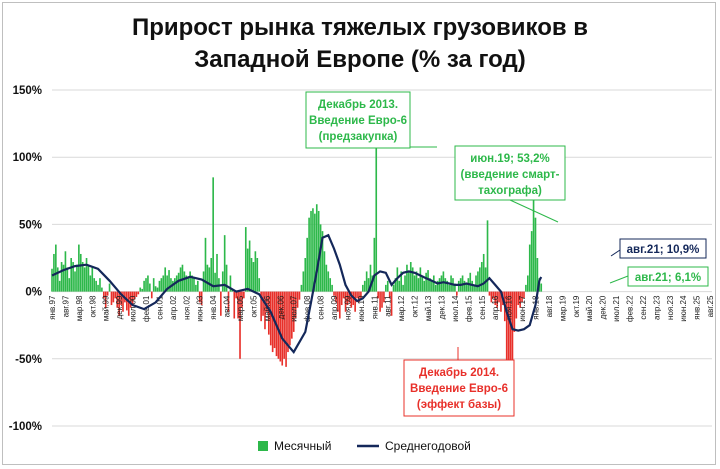 Image resolution: width=720 pixels, height=469 pixels. What do you see at coordinates (119, 307) in the screenshot?
I see `x-tick-label: дек.99` at bounding box center [119, 307].